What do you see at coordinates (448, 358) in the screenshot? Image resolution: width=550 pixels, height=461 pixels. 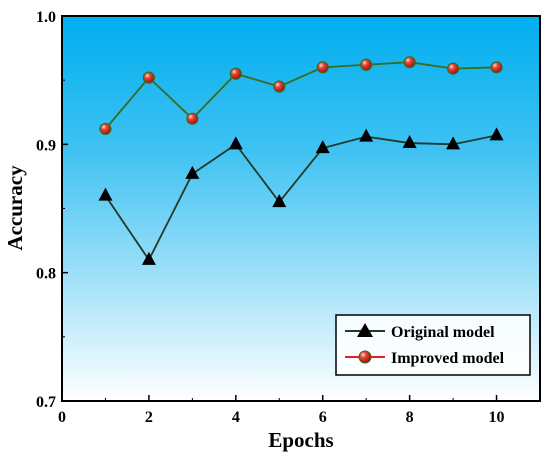 I see `legend-label-improved: Improved model` at bounding box center [448, 358].